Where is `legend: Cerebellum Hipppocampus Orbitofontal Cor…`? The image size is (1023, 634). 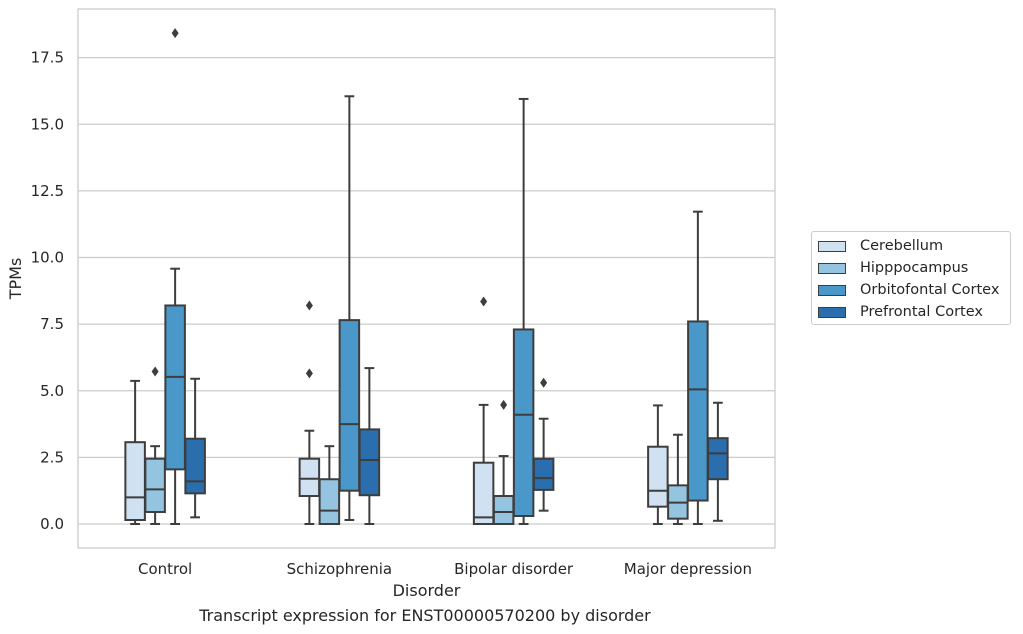 legend: Cerebellum Hipppocampus Orbitofontal Cor… is located at coordinates (911, 278).